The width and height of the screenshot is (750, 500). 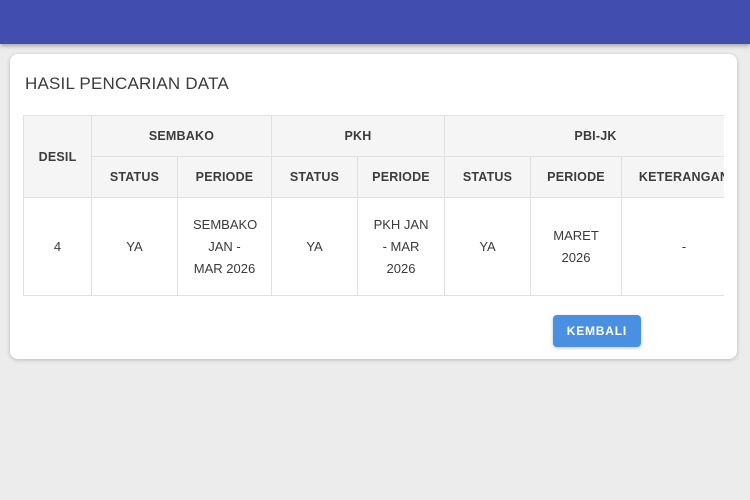 I want to click on col-header-pkh-status: STATUS, so click(x=315, y=177).